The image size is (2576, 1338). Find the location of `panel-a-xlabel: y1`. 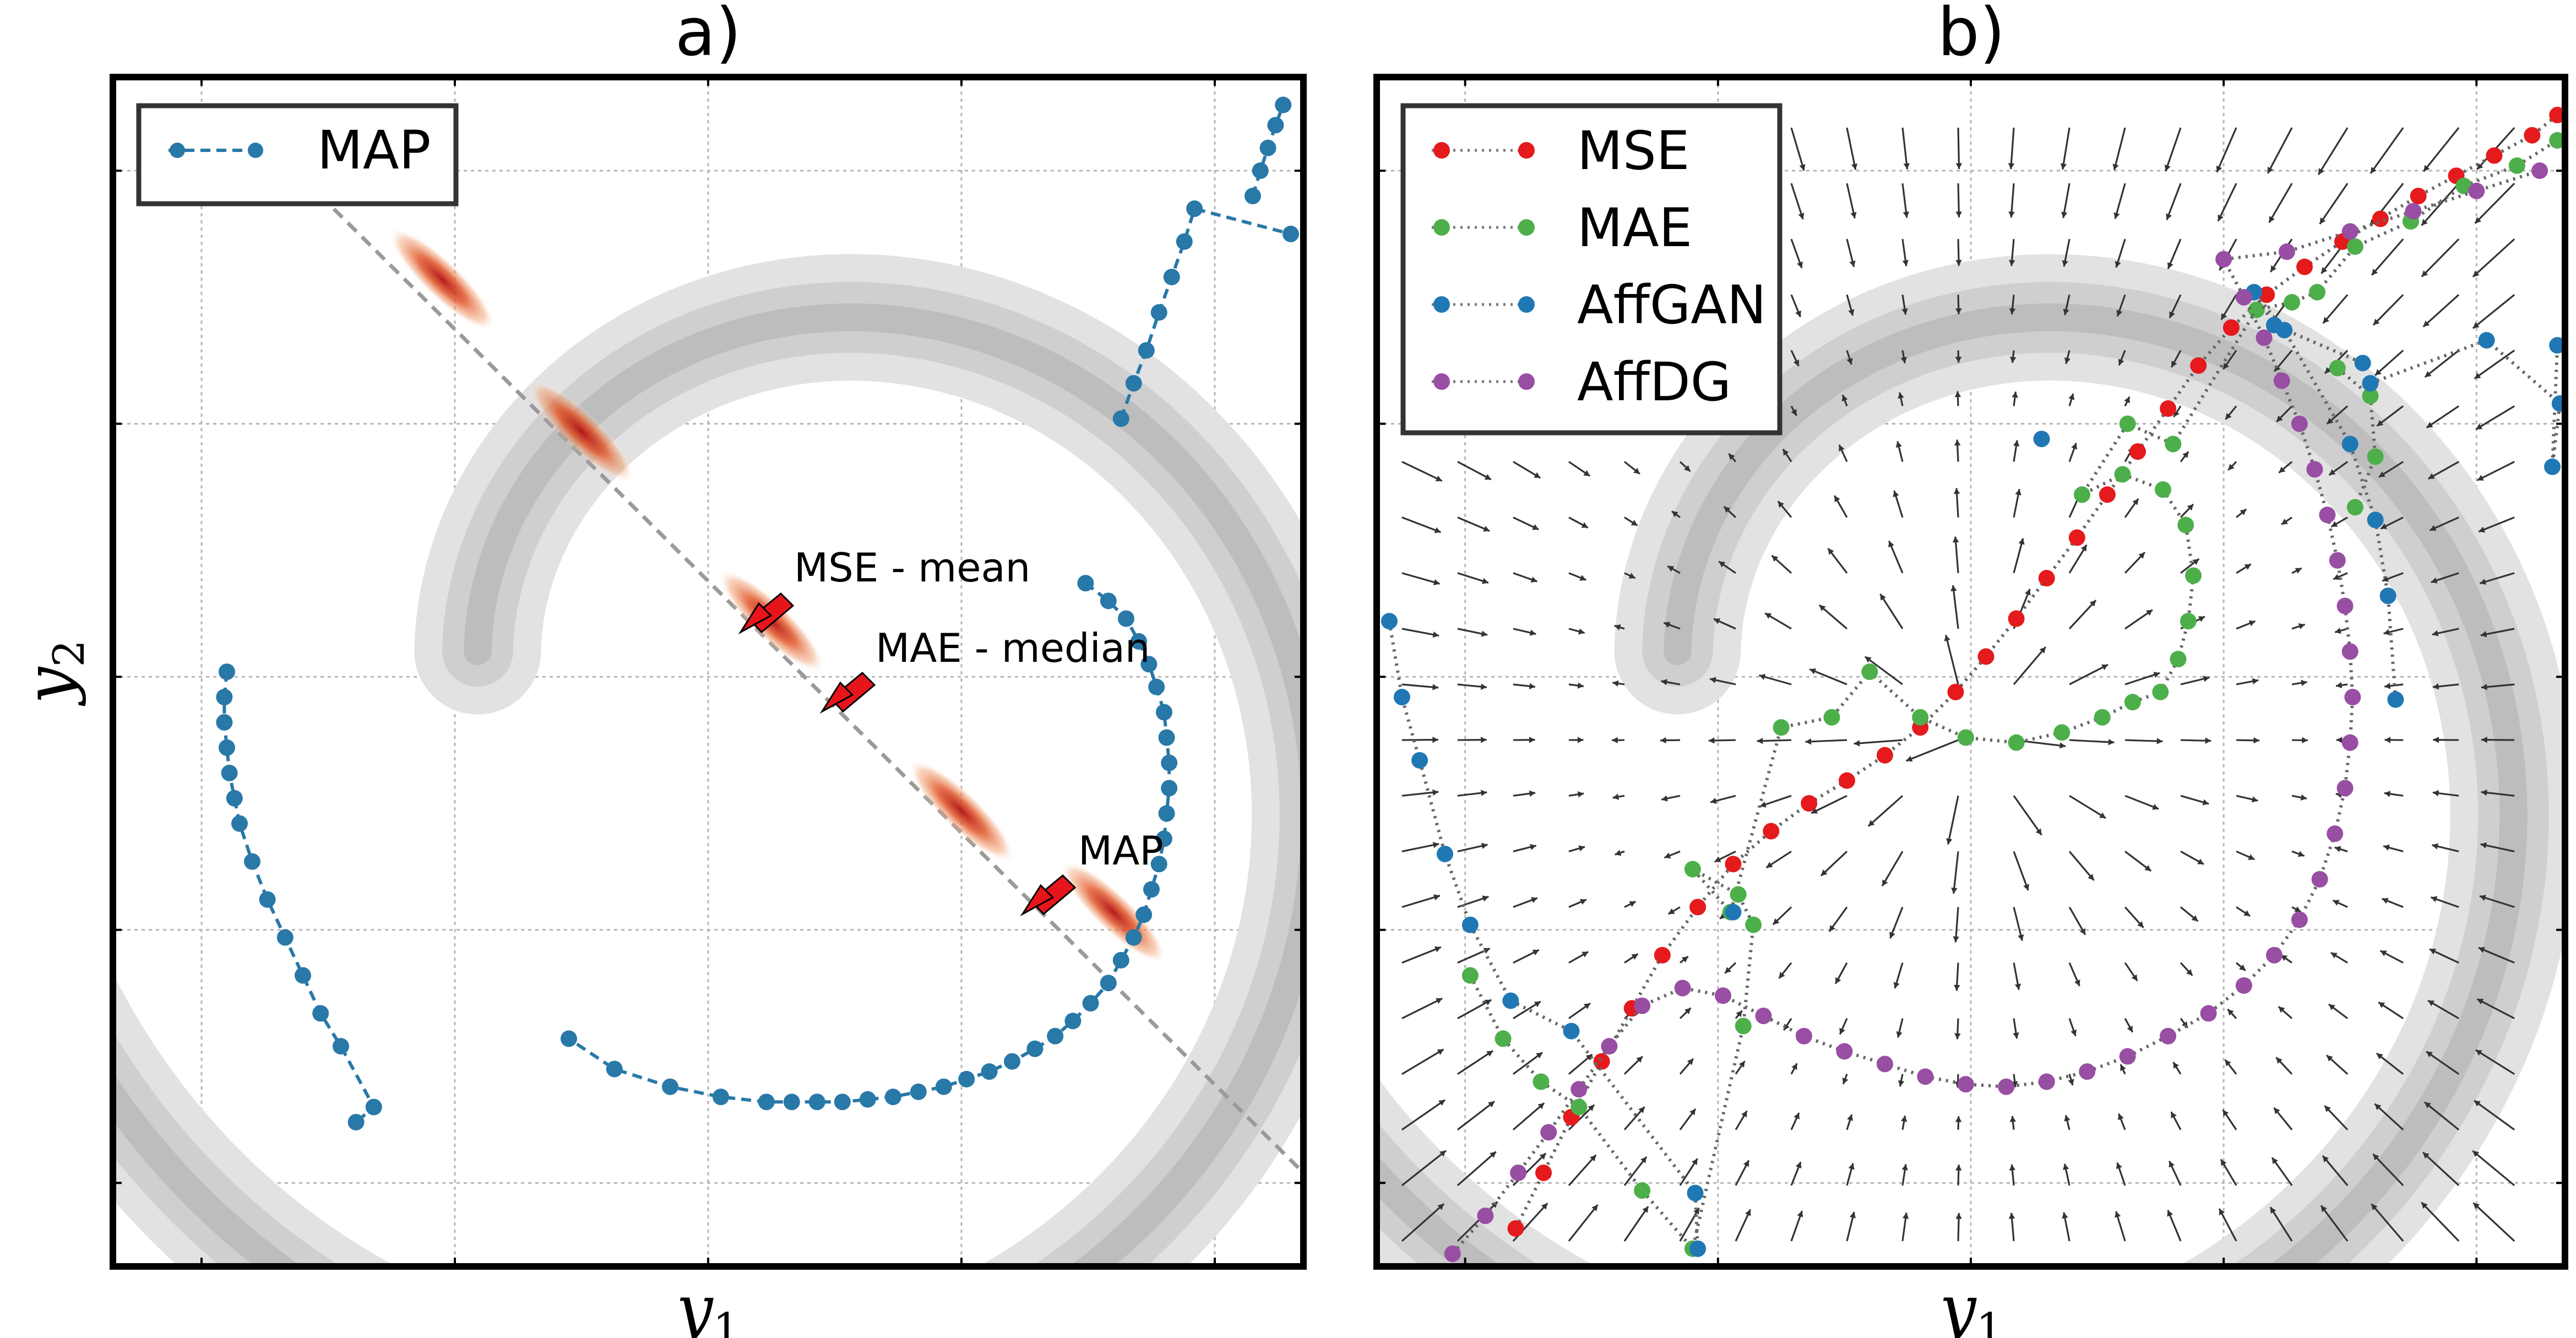

panel-a-xlabel: y1 is located at coordinates (706, 1304).